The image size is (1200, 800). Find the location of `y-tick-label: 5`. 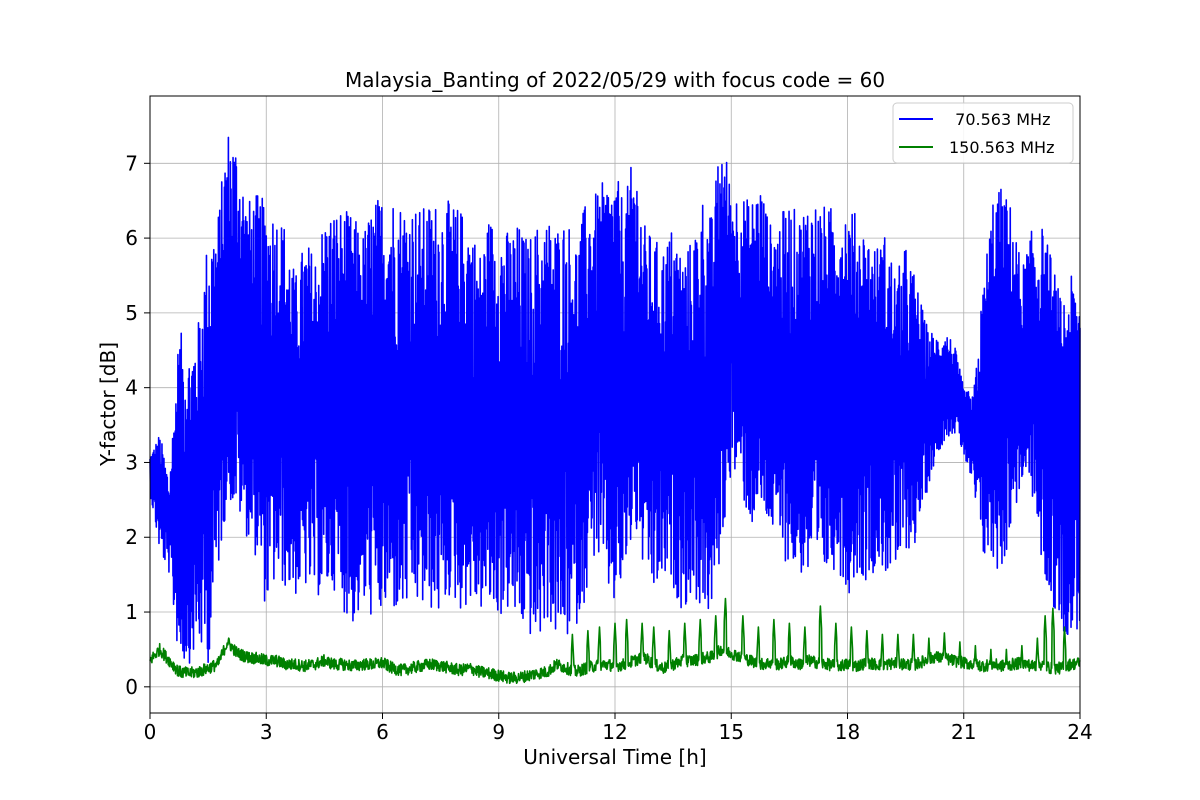

y-tick-label: 5 is located at coordinates (131, 313).